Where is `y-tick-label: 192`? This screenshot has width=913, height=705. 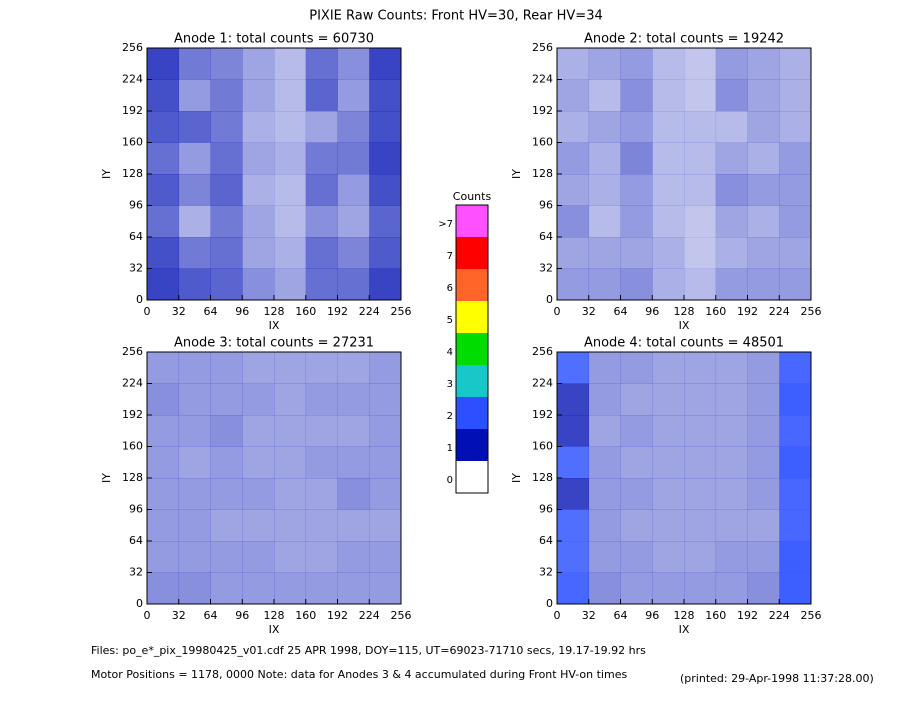
y-tick-label: 192 is located at coordinates (132, 110).